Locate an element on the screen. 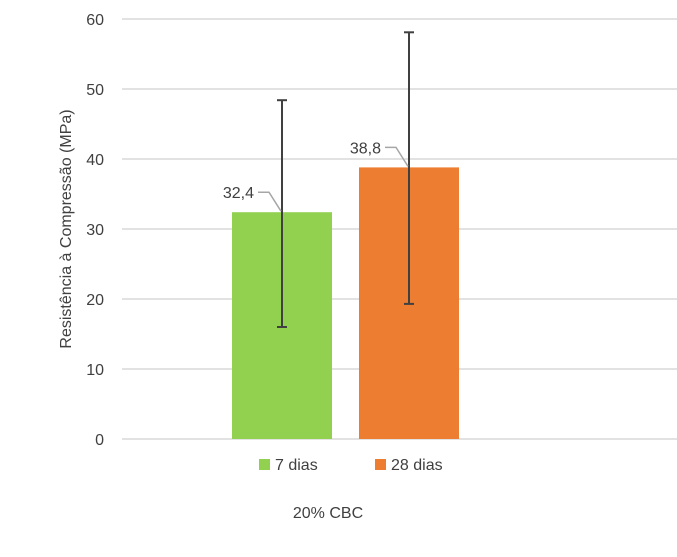  y-tick-label: 50 is located at coordinates (95, 90).